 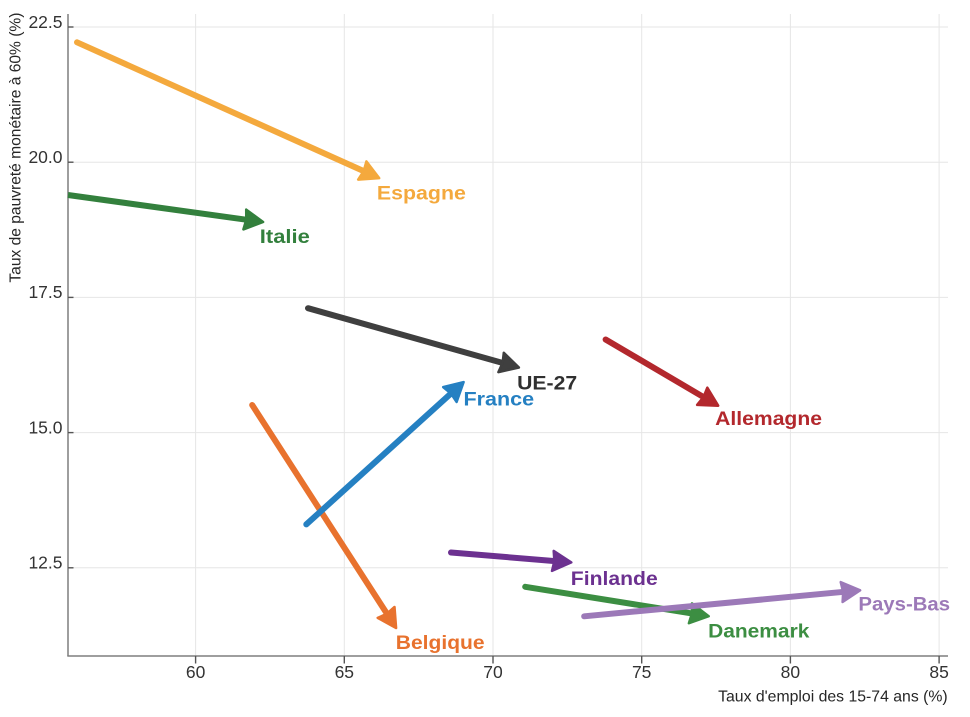 I want to click on svg-text: 12.5, so click(x=45, y=563).